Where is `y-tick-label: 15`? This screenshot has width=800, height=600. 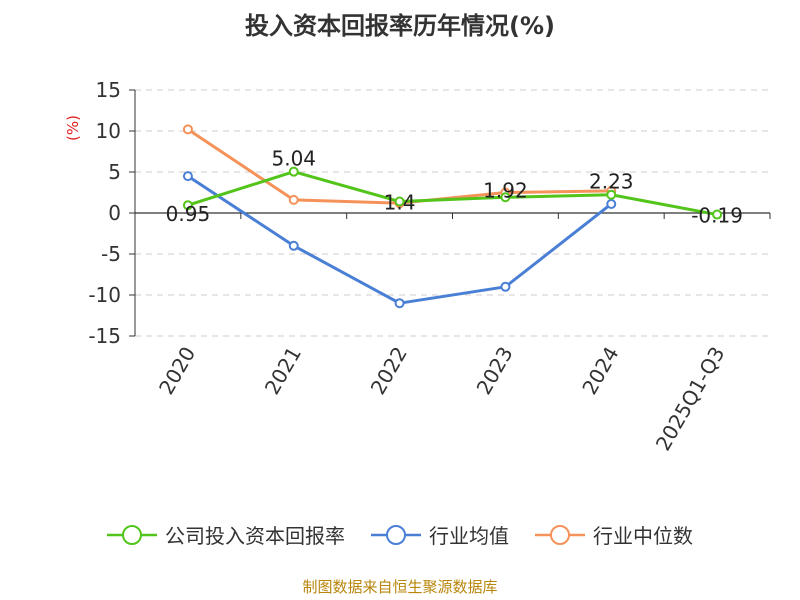
y-tick-label: 15 is located at coordinates (108, 90).